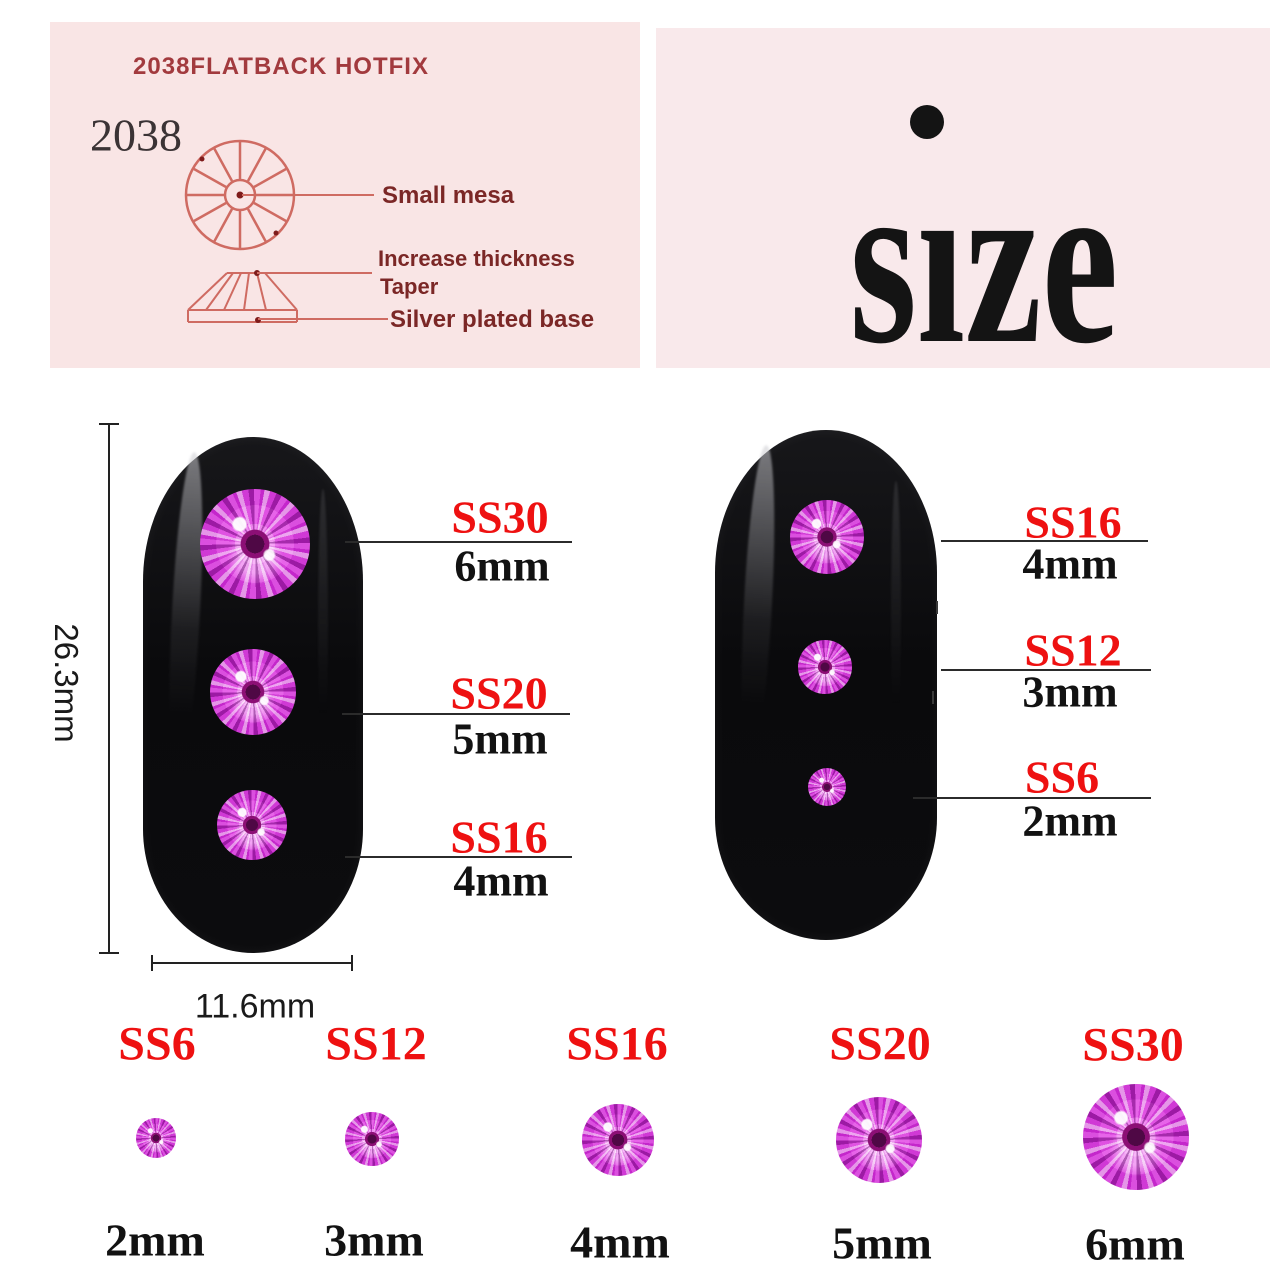 The width and height of the screenshot is (1288, 1288). What do you see at coordinates (499, 693) in the screenshot?
I see `callout-code-ss20: SS20` at bounding box center [499, 693].